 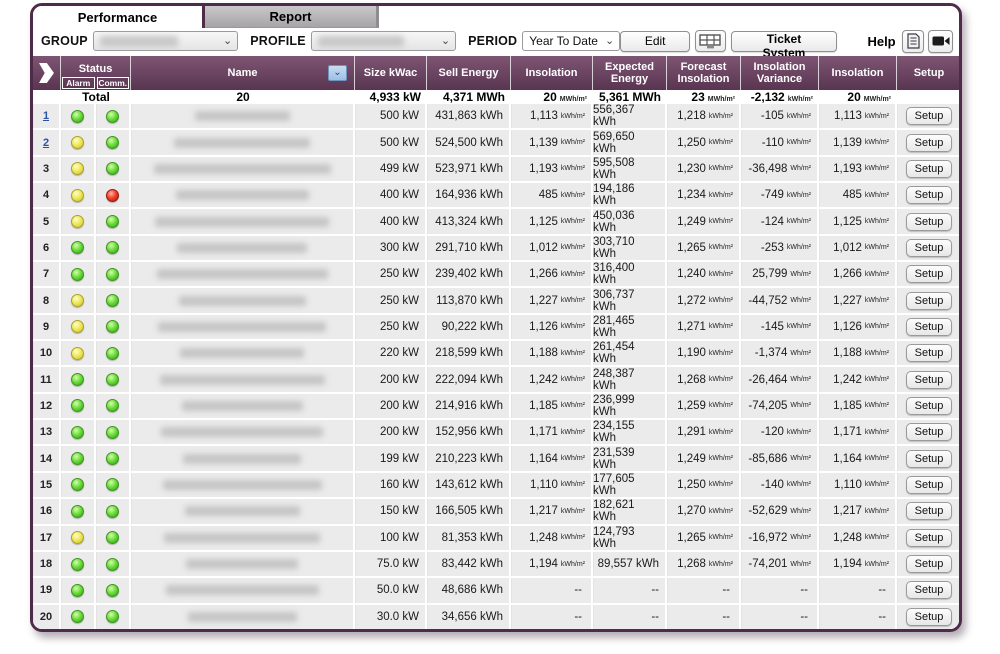 I want to click on row-number-link: 18, so click(x=46, y=564).